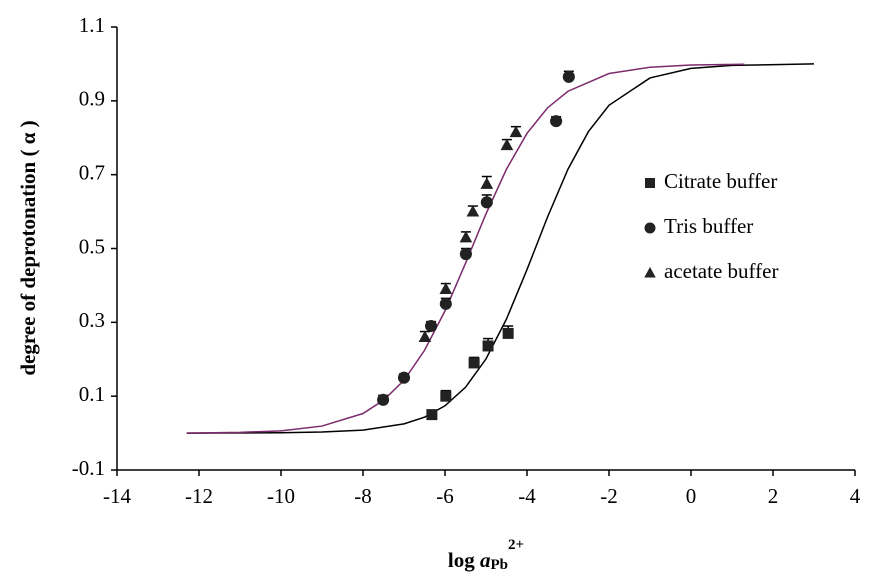  Describe the element at coordinates (28, 247) in the screenshot. I see `y-axis-label: degree of deprotonation ( α )` at that location.